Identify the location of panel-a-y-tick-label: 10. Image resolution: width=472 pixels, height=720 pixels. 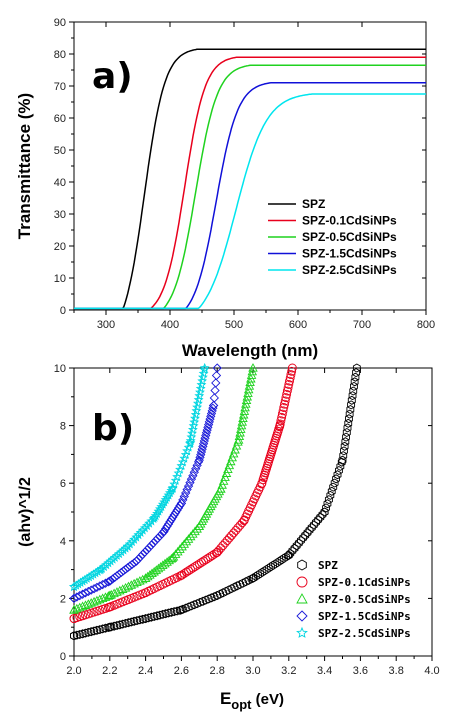
(60, 279).